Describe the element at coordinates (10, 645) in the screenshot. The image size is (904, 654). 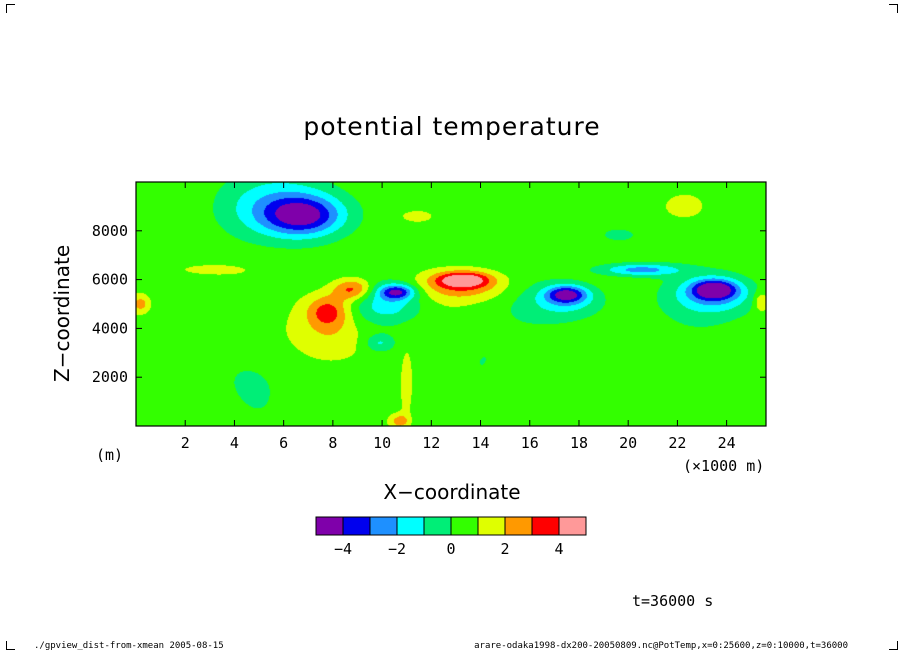
I see `corner-mark-bottom-left` at that location.